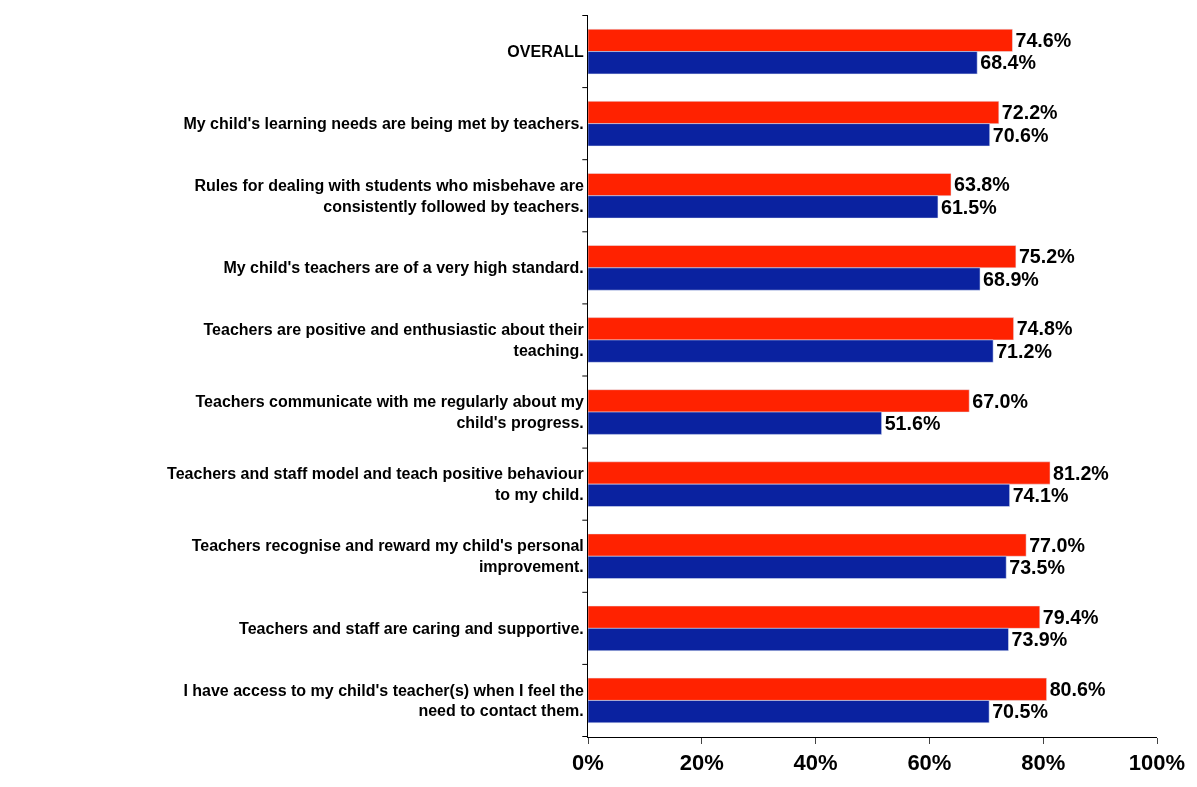 The image size is (1197, 787). What do you see at coordinates (912, 422) in the screenshot?
I see `data-label: 51.6%` at bounding box center [912, 422].